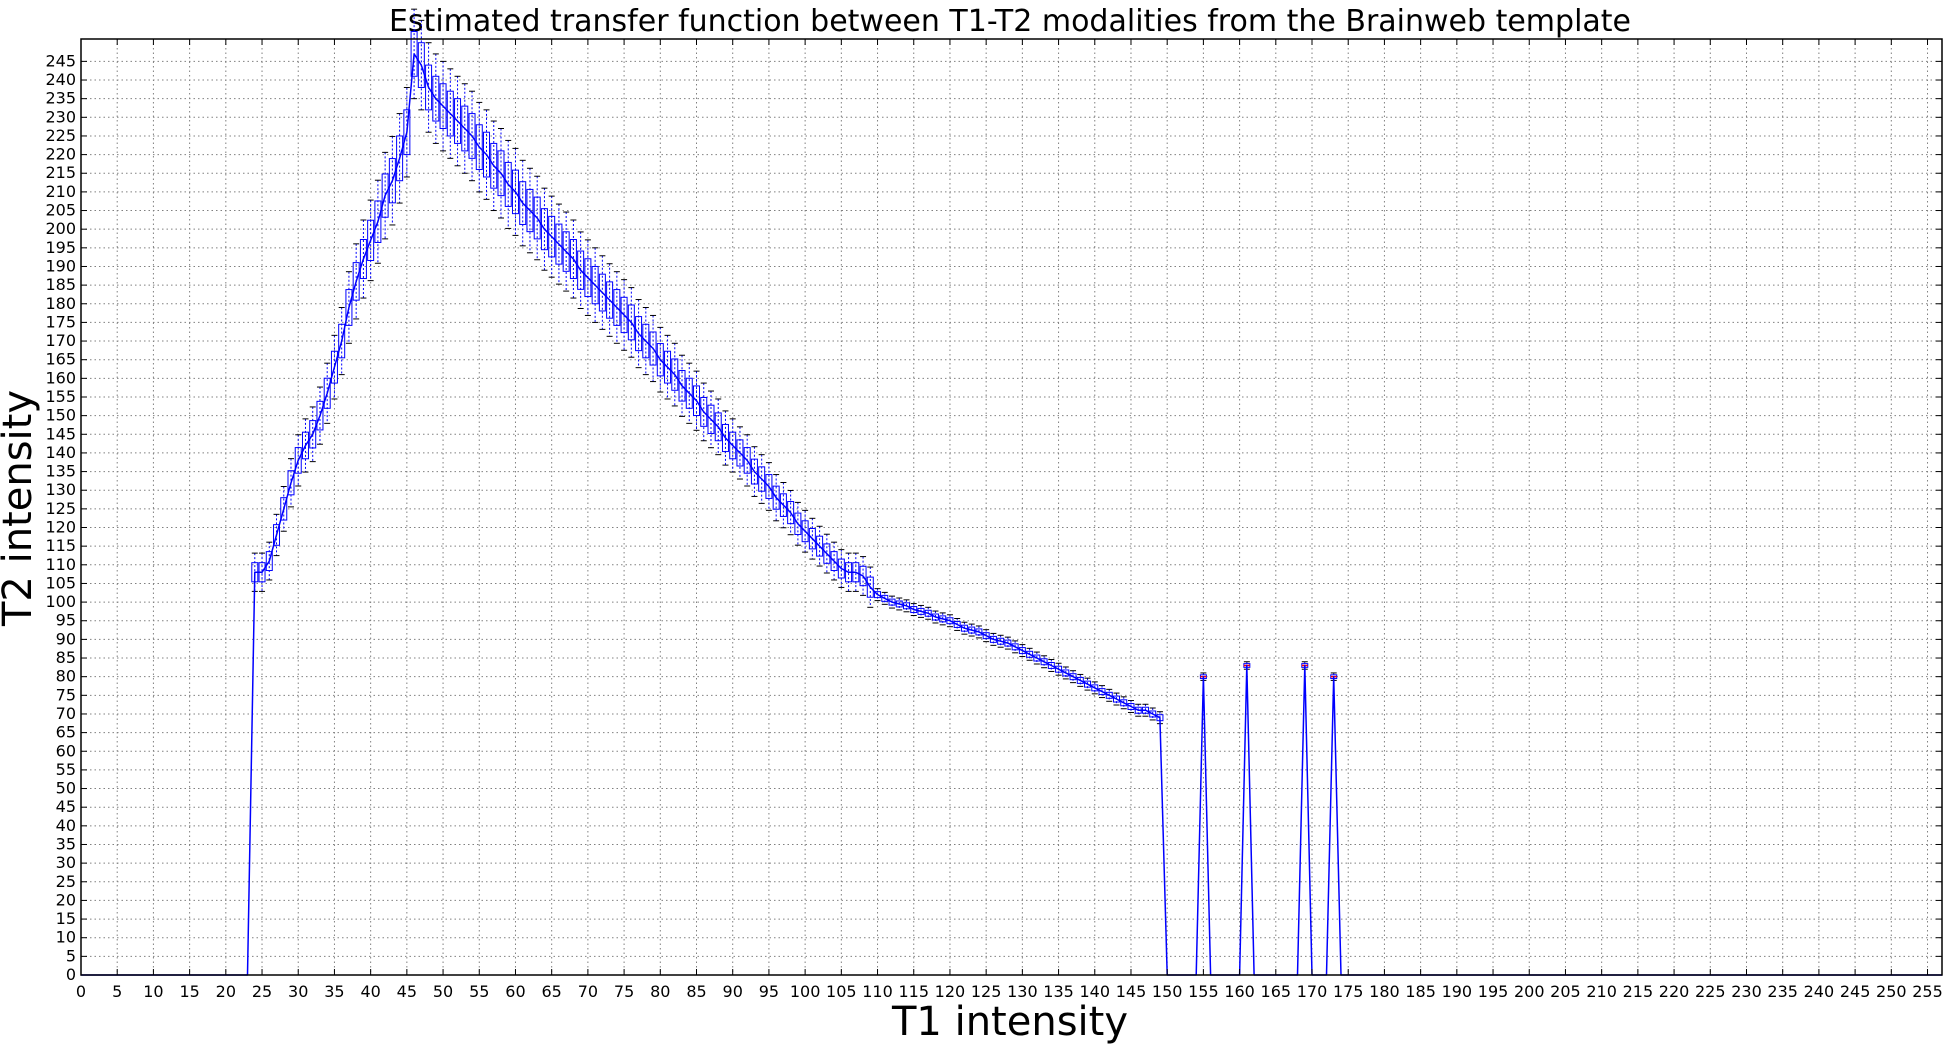 The image size is (1950, 1050). What do you see at coordinates (407, 991) in the screenshot?
I see `x-tick-label: 45` at bounding box center [407, 991].